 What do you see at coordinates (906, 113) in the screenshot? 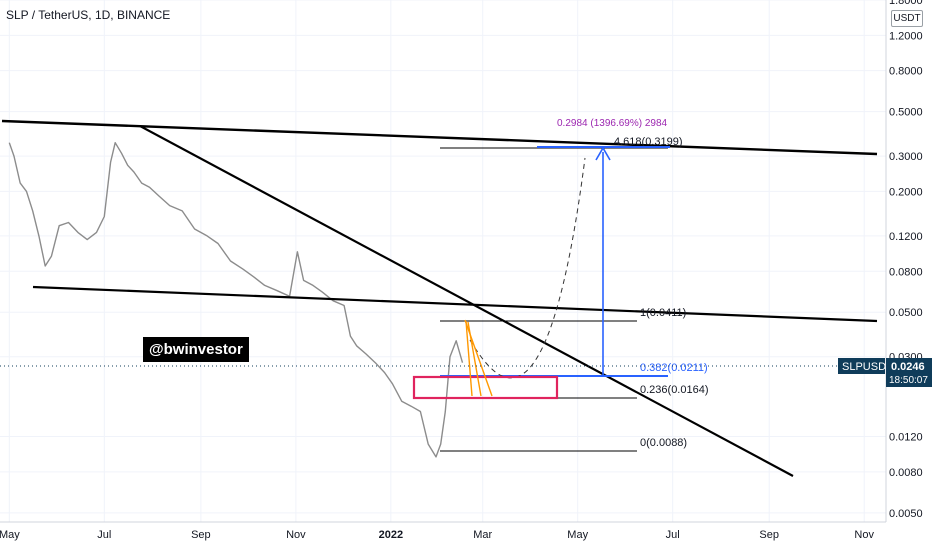
I see `y-tick-label: 0.5000` at bounding box center [906, 113].